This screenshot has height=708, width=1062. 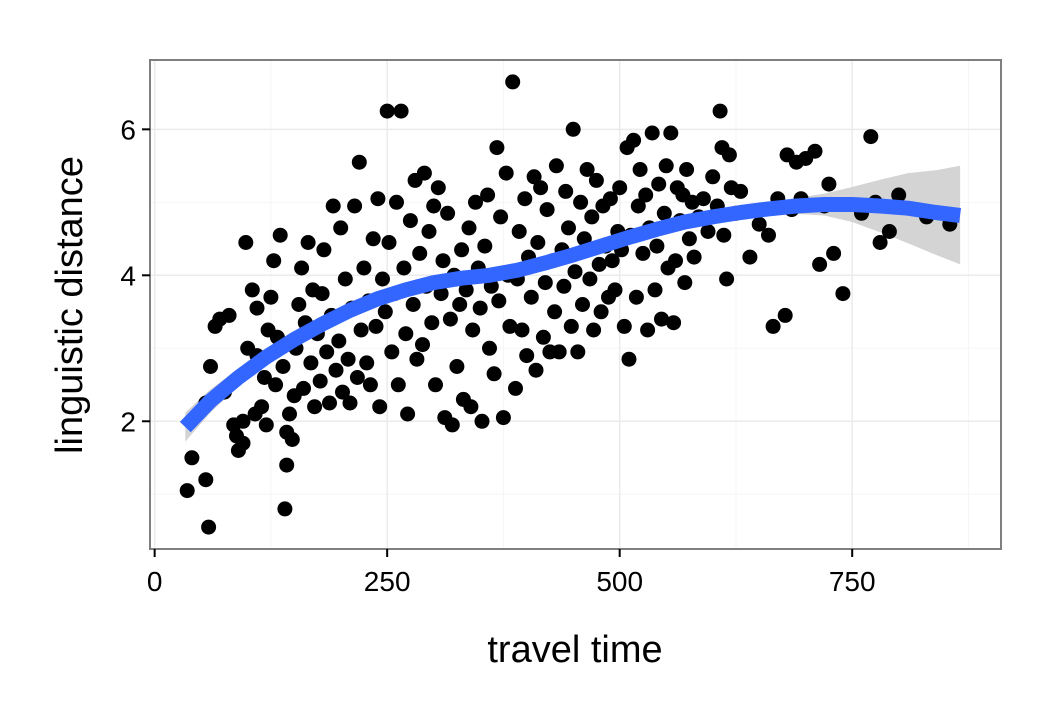 What do you see at coordinates (619, 581) in the screenshot?
I see `x-tick-label: 500` at bounding box center [619, 581].